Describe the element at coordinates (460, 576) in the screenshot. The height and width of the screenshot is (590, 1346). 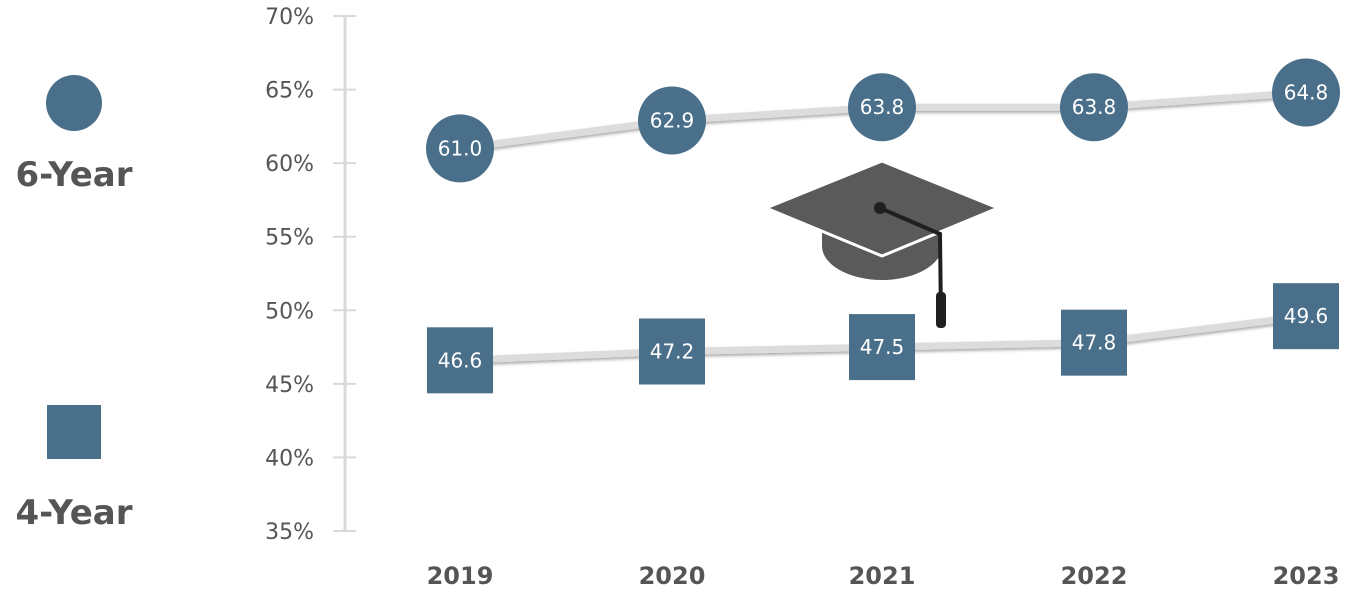
I see `x-tick-label: 2019` at that location.